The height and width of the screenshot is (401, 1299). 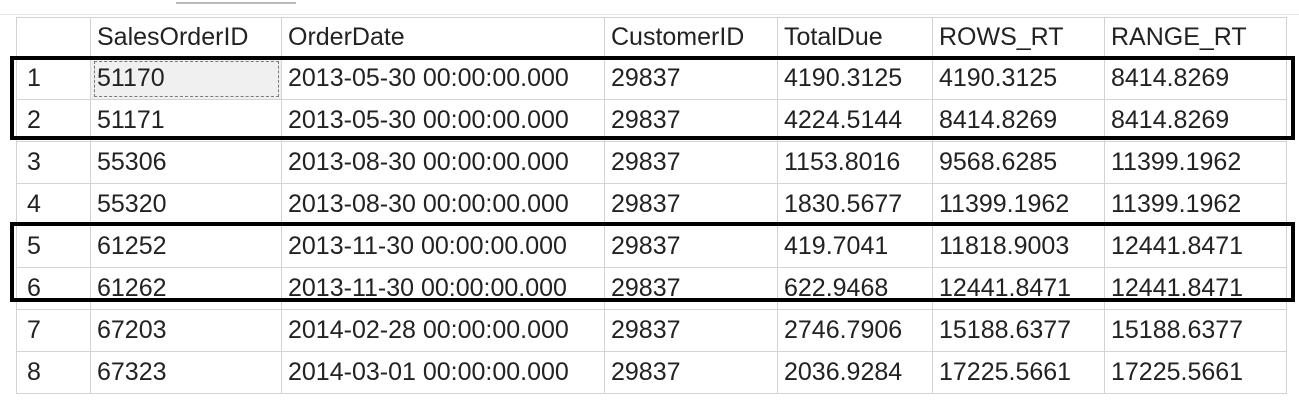 I want to click on cell-salesorderid: 55320, so click(x=186, y=204).